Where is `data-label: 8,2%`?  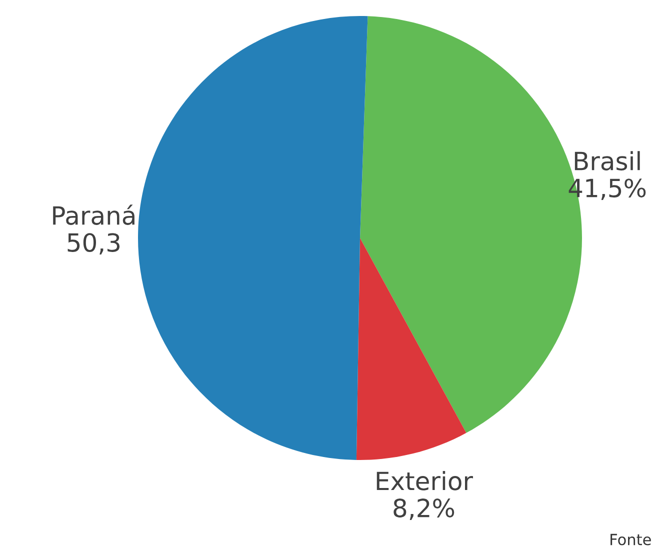
data-label: 8,2% is located at coordinates (424, 509).